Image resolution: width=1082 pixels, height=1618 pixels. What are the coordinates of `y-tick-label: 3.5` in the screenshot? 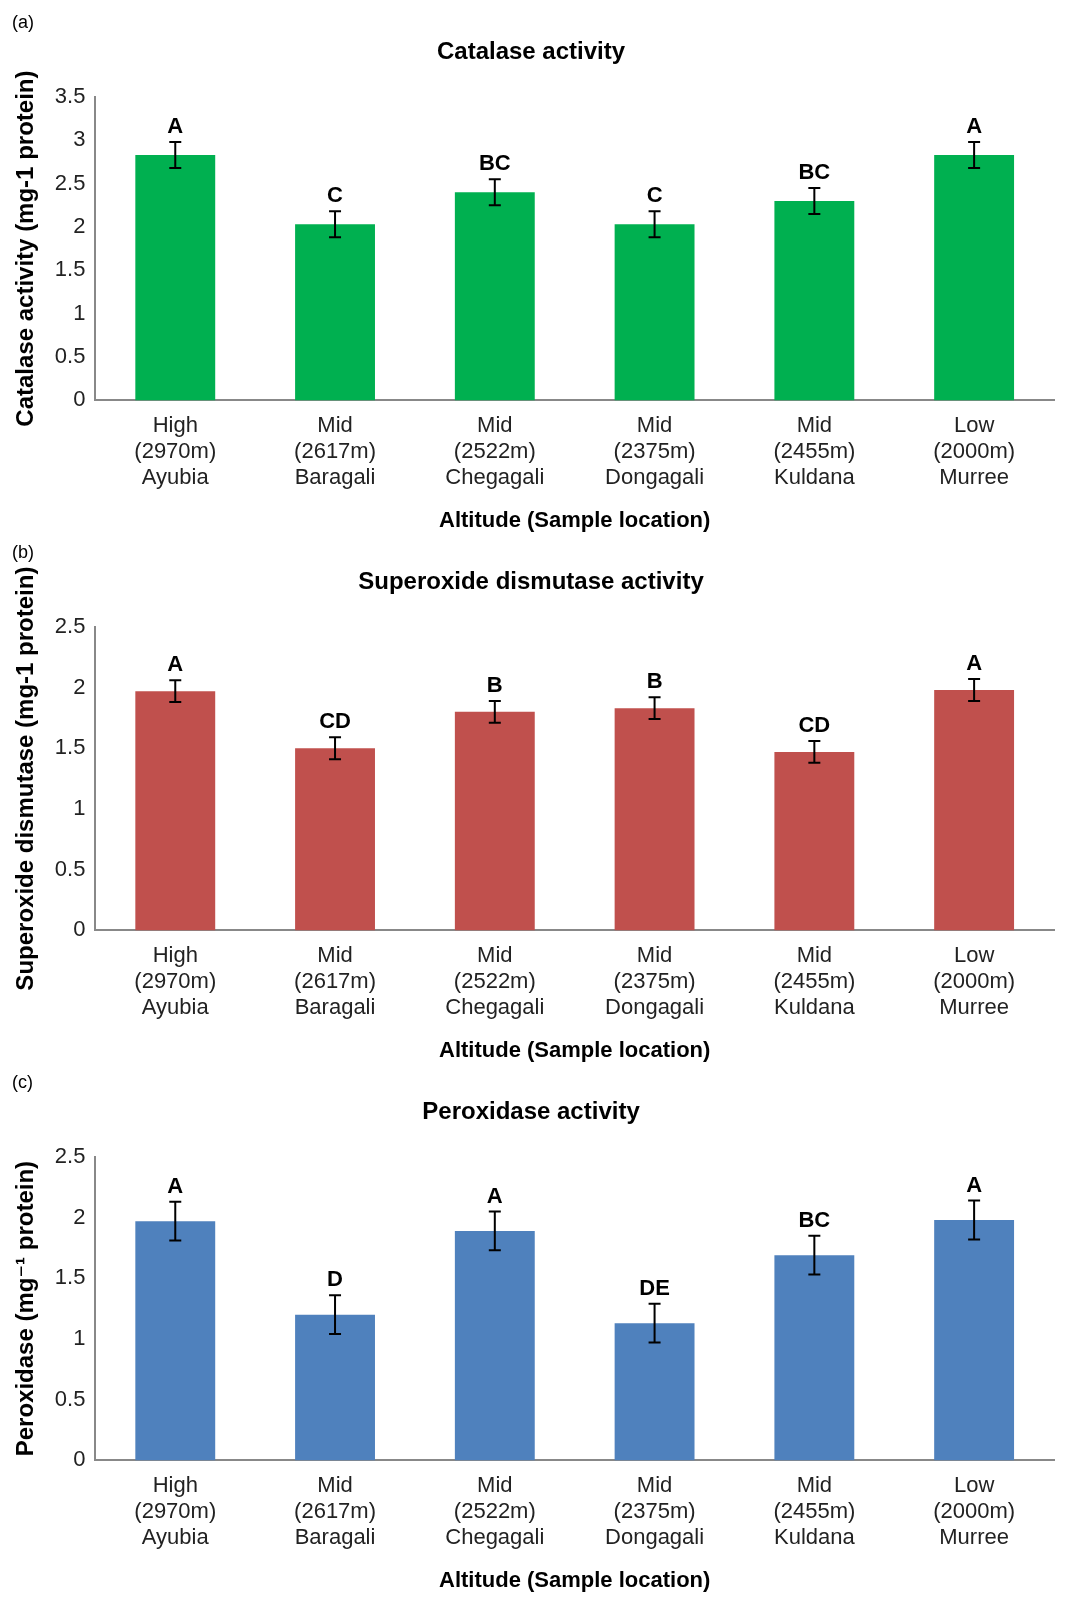 It's located at (70, 95).